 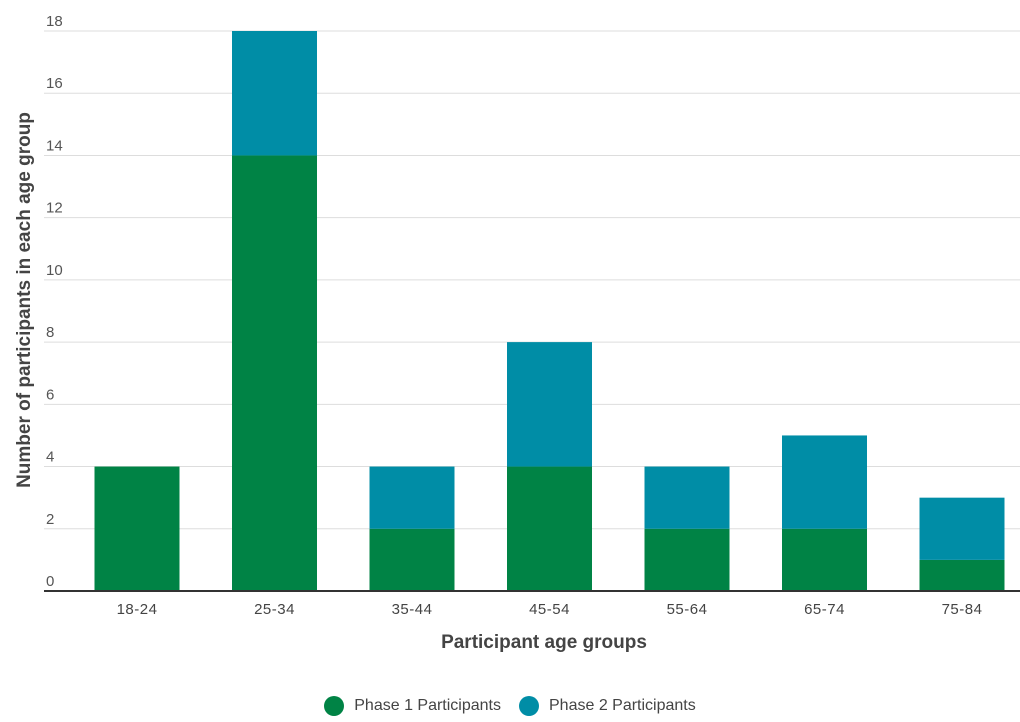 I want to click on legend-label-phase-2: Phase 2 Participants, so click(x=622, y=705).